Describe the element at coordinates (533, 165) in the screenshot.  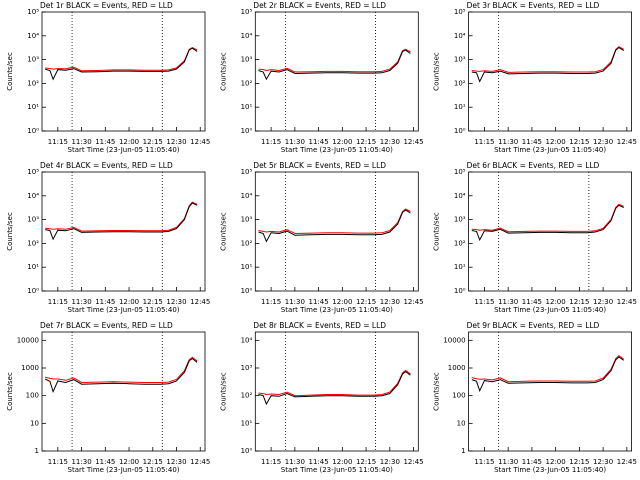
I see `panel-title: Det 6r BLACK = Events, RED = LLD` at that location.